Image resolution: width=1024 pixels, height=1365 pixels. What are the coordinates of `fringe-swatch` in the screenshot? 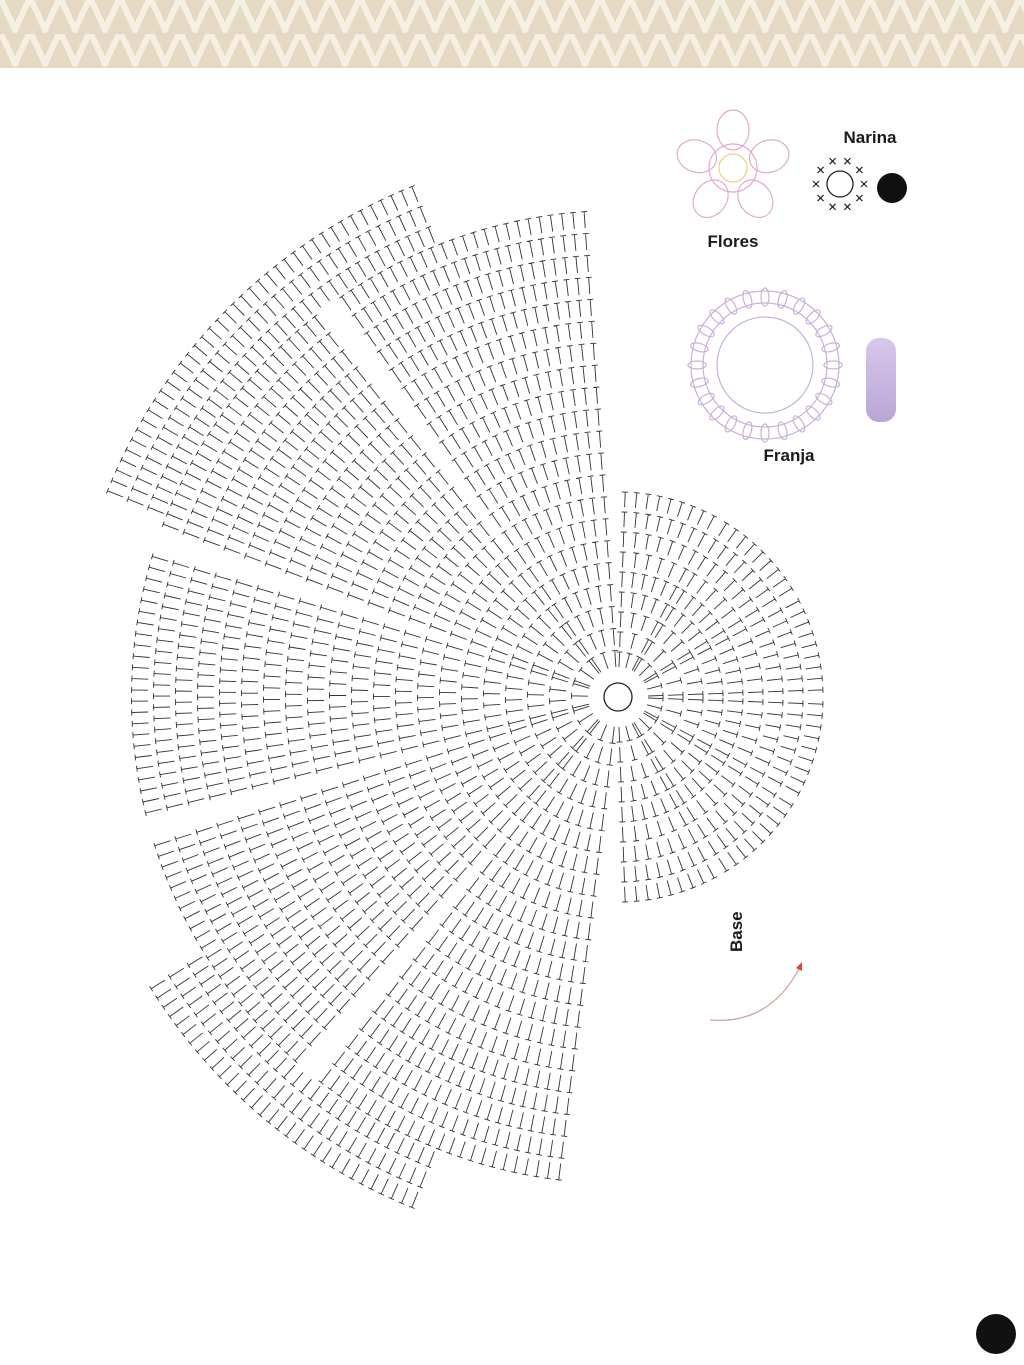 It's located at (881, 380).